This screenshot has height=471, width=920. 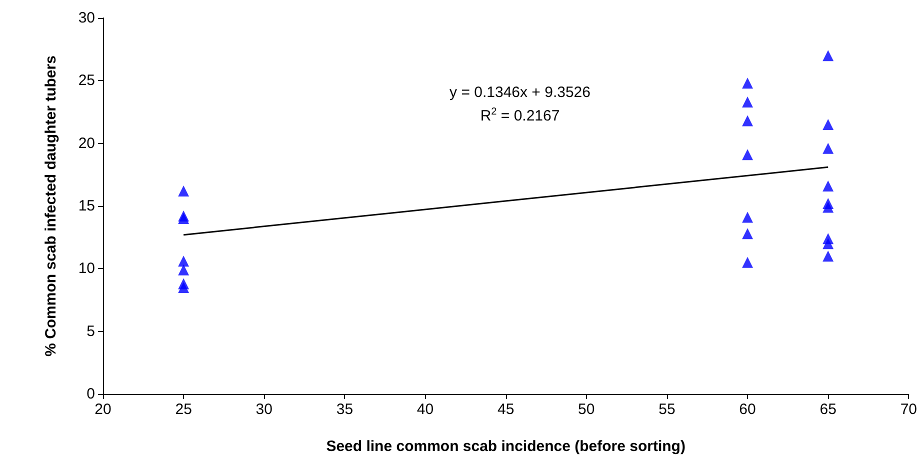 What do you see at coordinates (51, 206) in the screenshot?
I see `y-axis-title: % Common scab infected daughter tubers` at bounding box center [51, 206].